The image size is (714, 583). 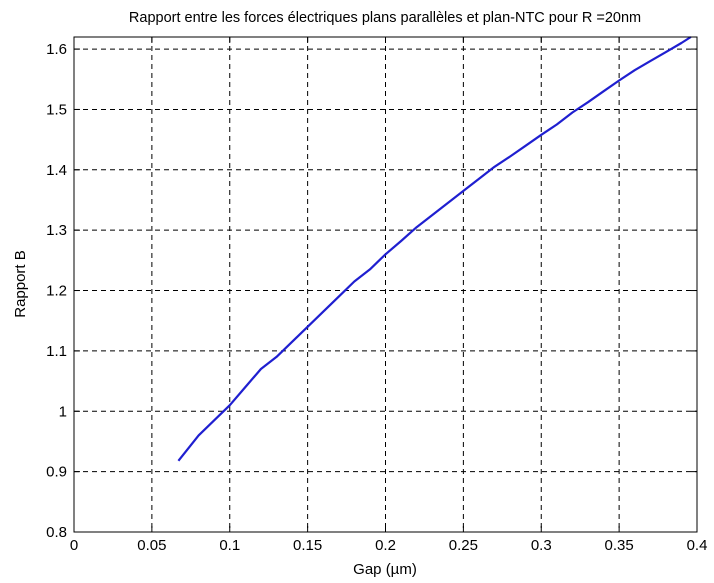 What do you see at coordinates (56, 109) in the screenshot?
I see `y-tick-label: 1.5` at bounding box center [56, 109].